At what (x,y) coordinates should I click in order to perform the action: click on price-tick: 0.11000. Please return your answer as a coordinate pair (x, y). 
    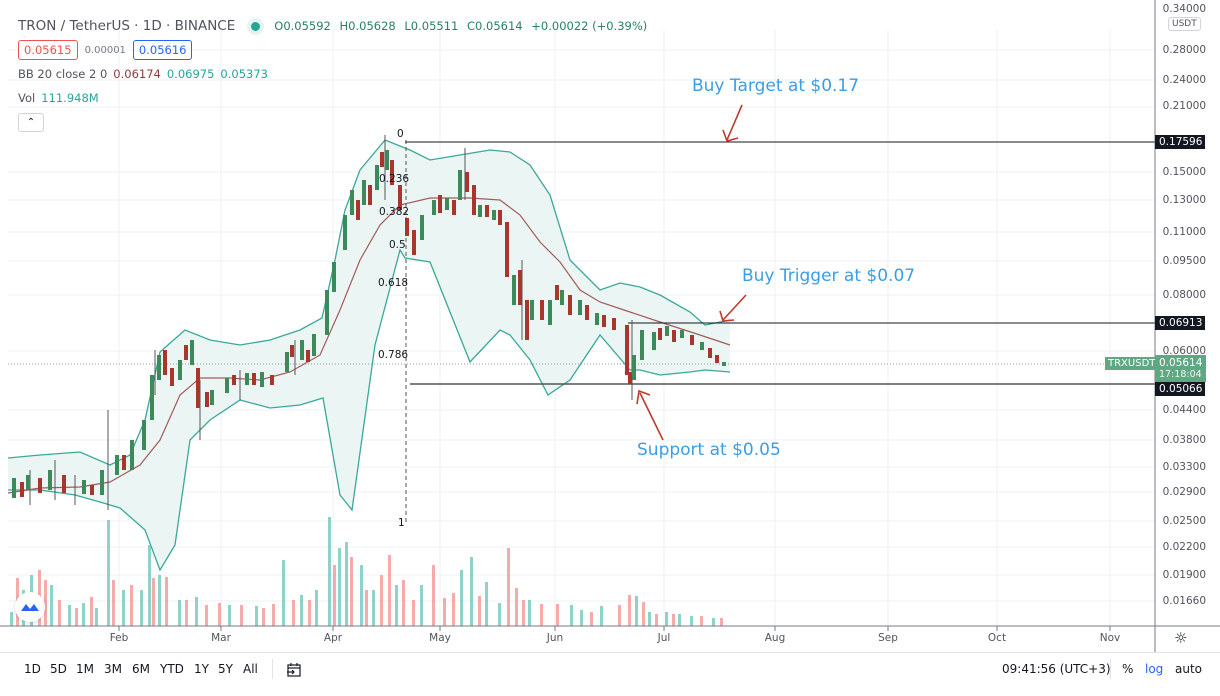
    Looking at the image, I should click on (1184, 232).